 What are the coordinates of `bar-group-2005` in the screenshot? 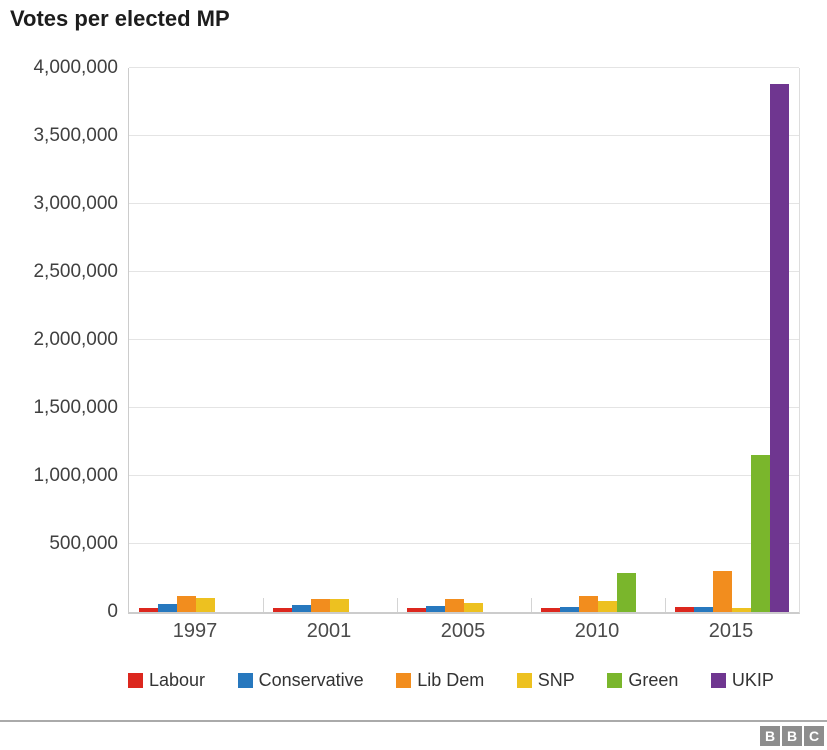 It's located at (464, 340).